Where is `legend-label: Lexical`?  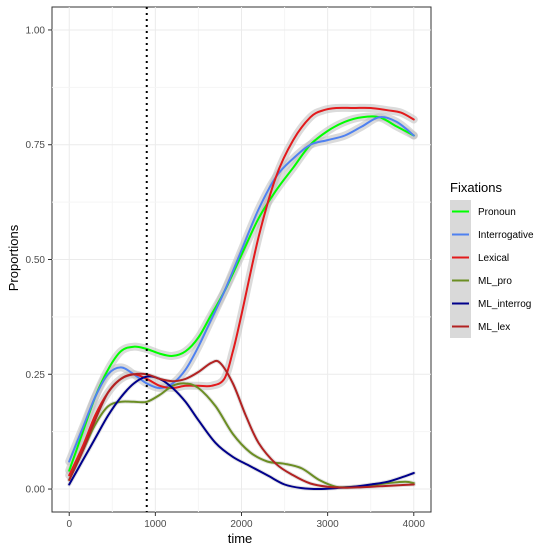 legend-label: Lexical is located at coordinates (493, 258).